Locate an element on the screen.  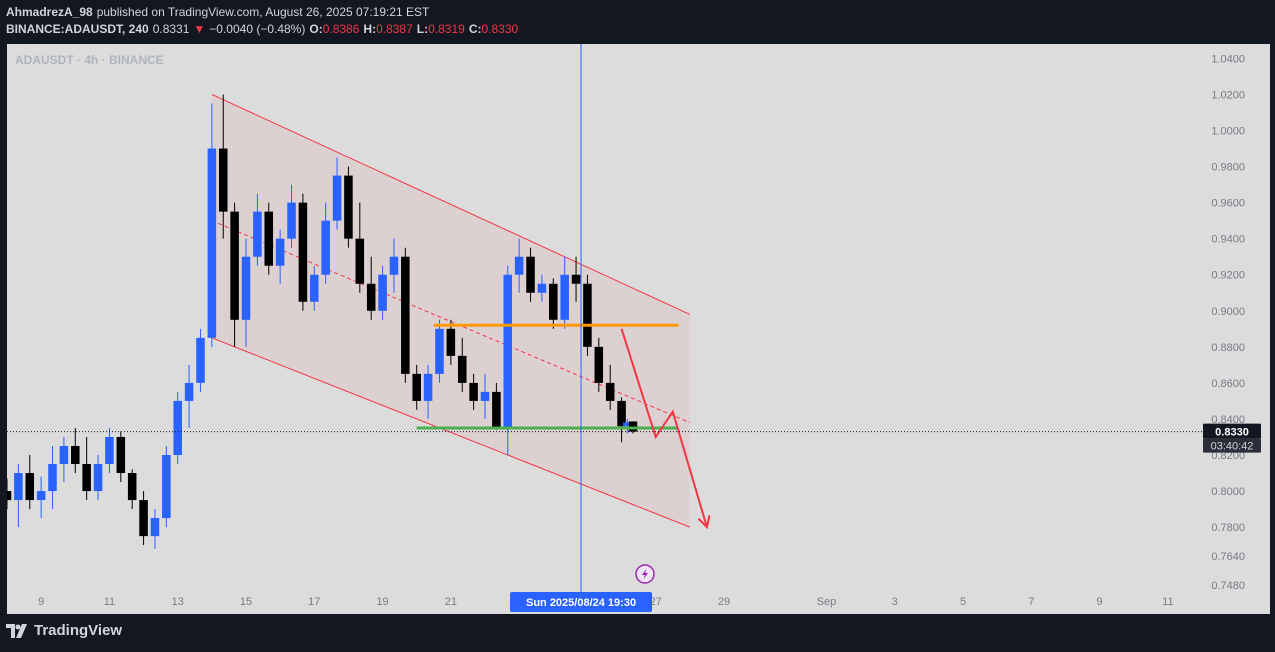
brand-name: TradingView is located at coordinates (78, 630).